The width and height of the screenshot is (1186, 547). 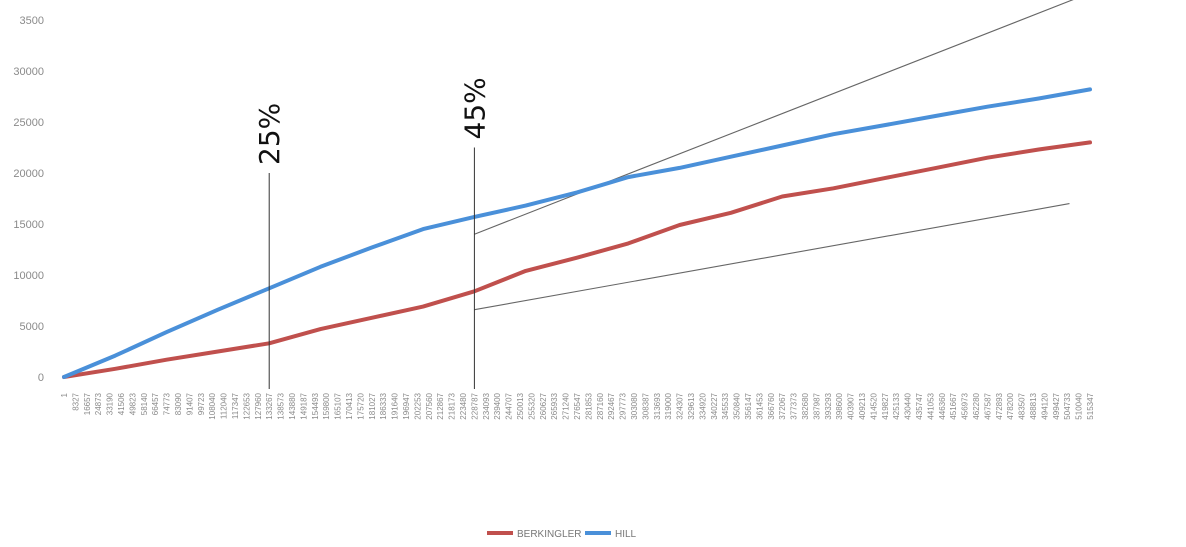 I want to click on x-tick-label: 255320, so click(x=531, y=405).